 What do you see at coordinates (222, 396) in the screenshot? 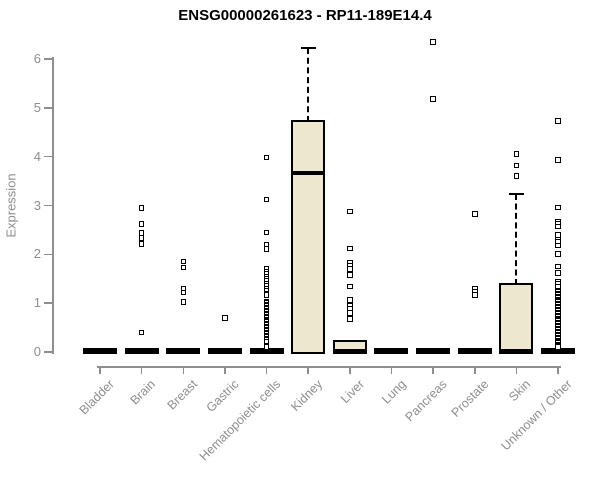
I see `x-axis-label: Gastric` at bounding box center [222, 396].